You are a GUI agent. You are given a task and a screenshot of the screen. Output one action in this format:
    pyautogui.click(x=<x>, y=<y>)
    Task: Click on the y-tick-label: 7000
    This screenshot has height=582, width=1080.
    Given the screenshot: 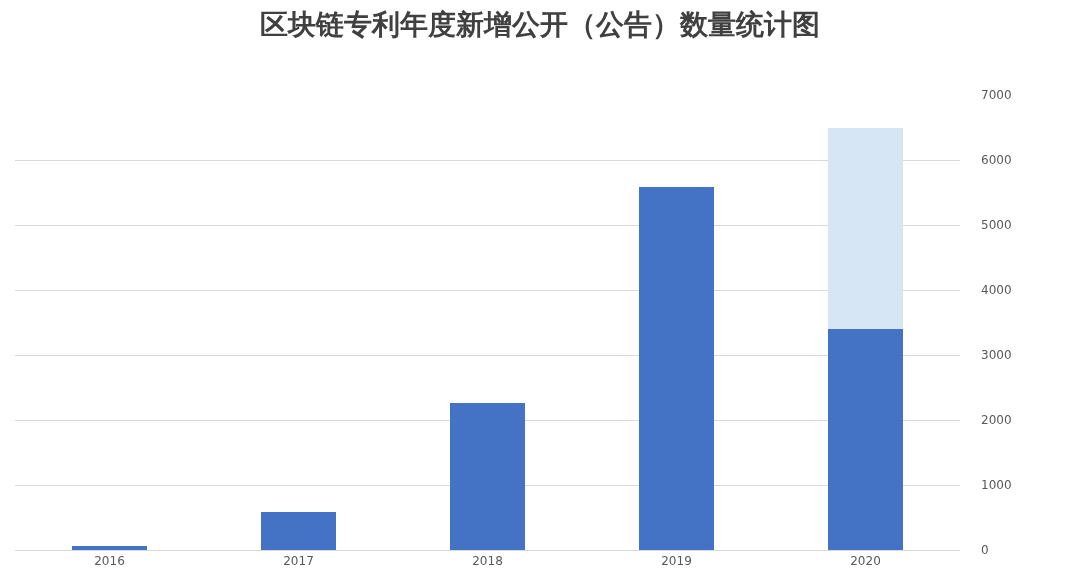 What is the action you would take?
    pyautogui.click(x=996, y=95)
    